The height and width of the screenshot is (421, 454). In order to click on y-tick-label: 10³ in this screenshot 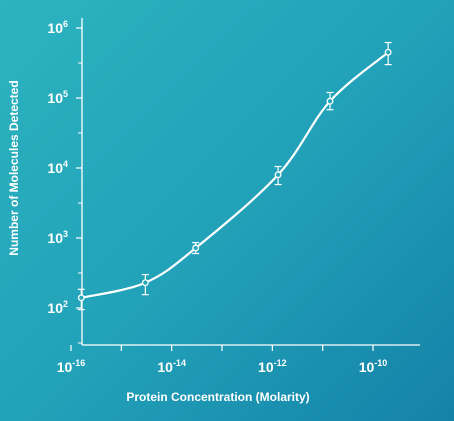, I will do `click(57, 237)`.